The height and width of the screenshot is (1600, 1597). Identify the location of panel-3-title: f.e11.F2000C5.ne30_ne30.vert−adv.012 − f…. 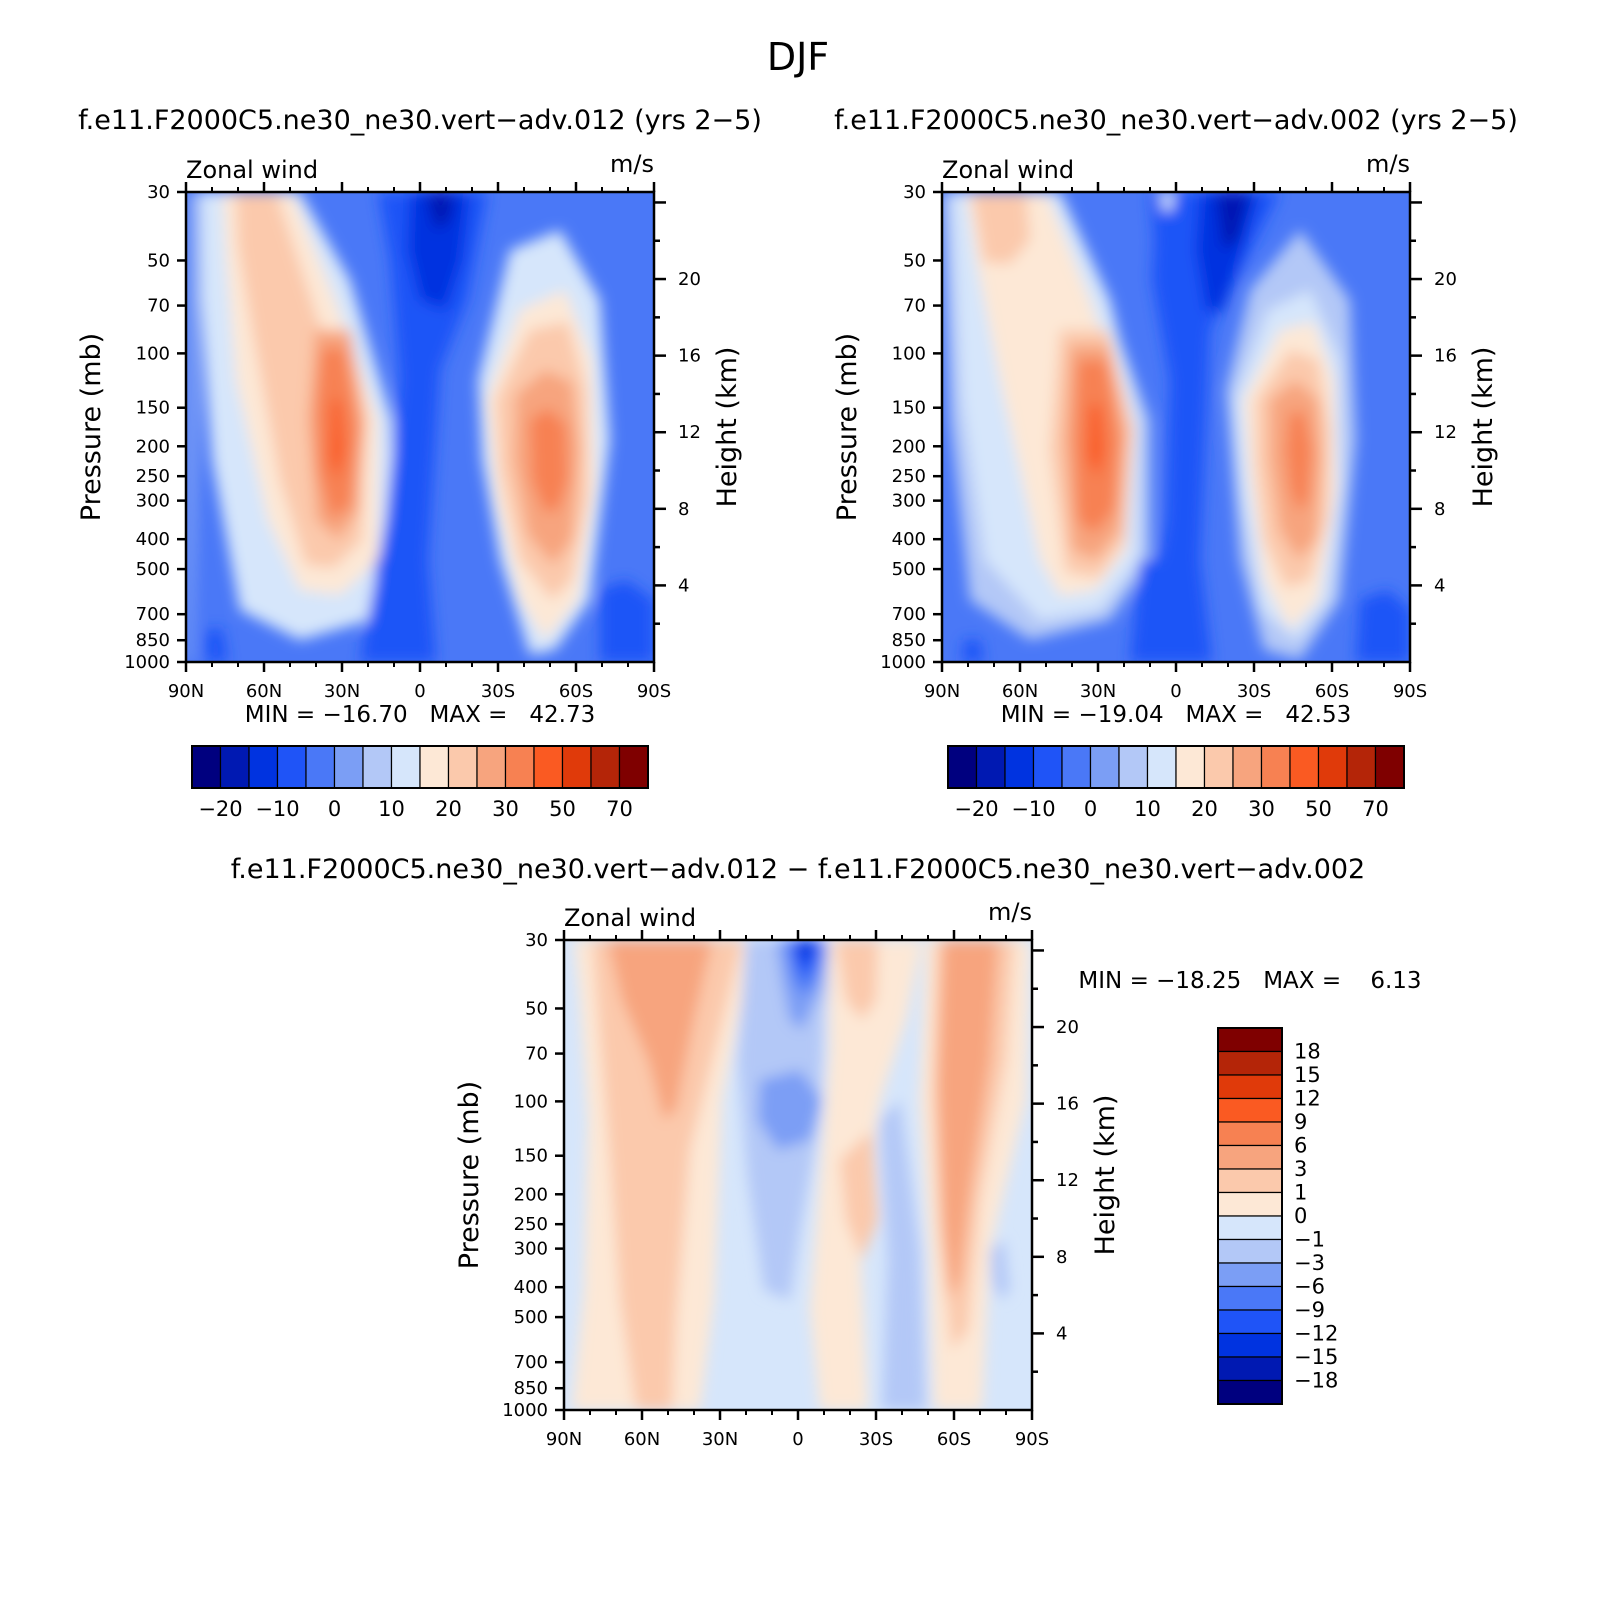
(798, 869).